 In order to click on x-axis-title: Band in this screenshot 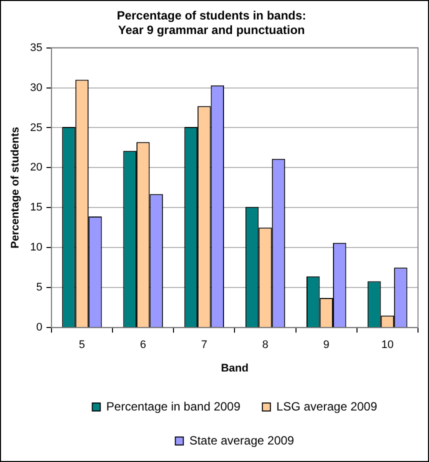, I will do `click(234, 368)`.